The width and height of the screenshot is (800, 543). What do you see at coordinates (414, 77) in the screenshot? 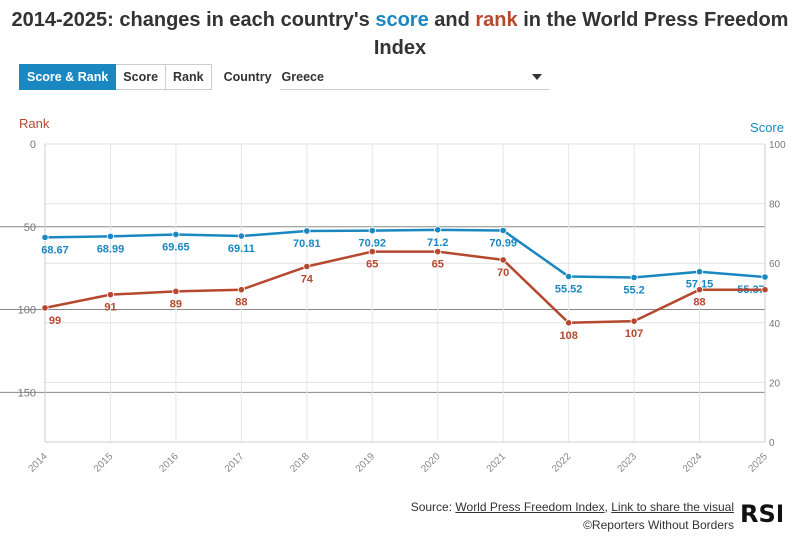
I see `country-select: Greece` at bounding box center [414, 77].